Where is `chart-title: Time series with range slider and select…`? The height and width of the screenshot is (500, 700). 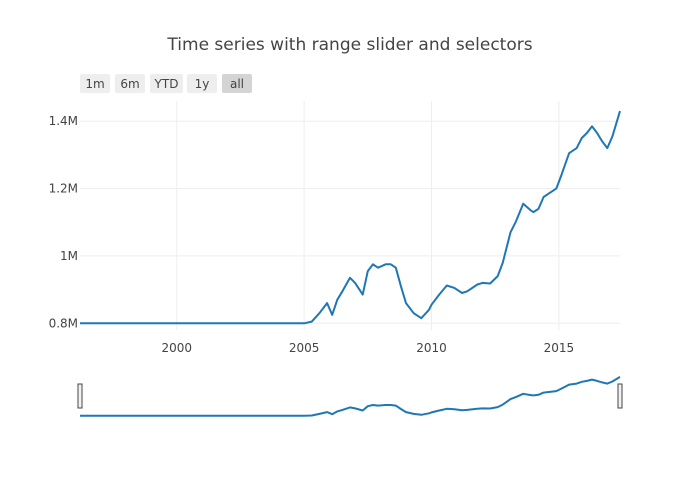 chart-title: Time series with range slider and select… is located at coordinates (349, 45).